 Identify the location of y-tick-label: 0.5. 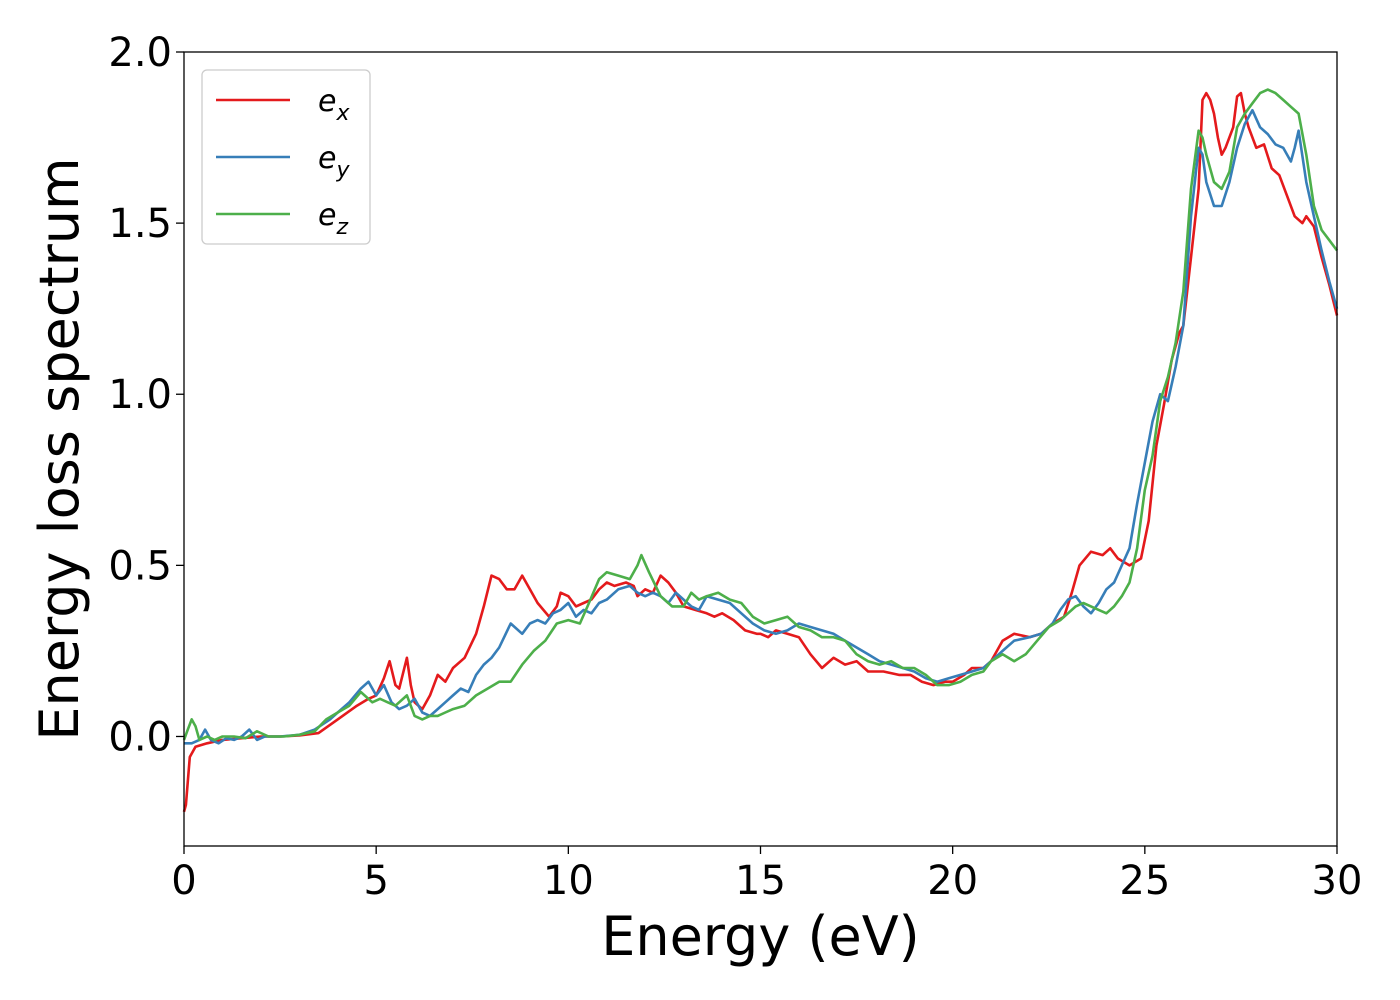
(140, 566).